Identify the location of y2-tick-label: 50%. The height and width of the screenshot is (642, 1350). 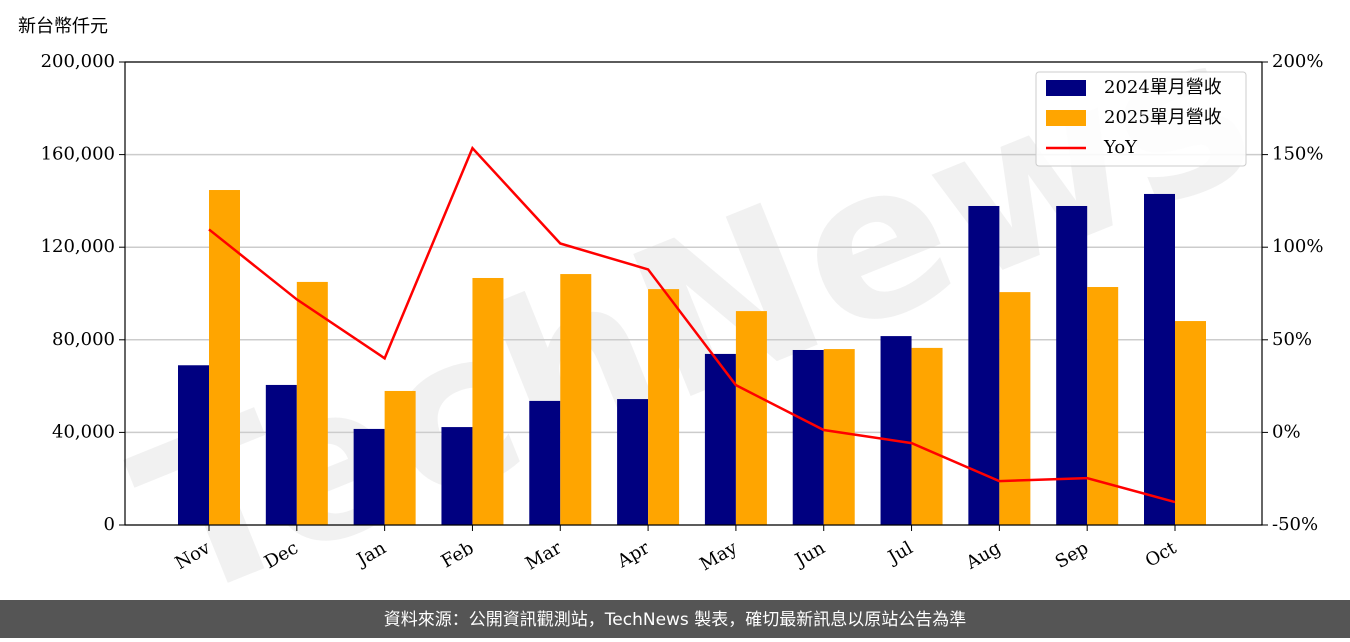
(1292, 339).